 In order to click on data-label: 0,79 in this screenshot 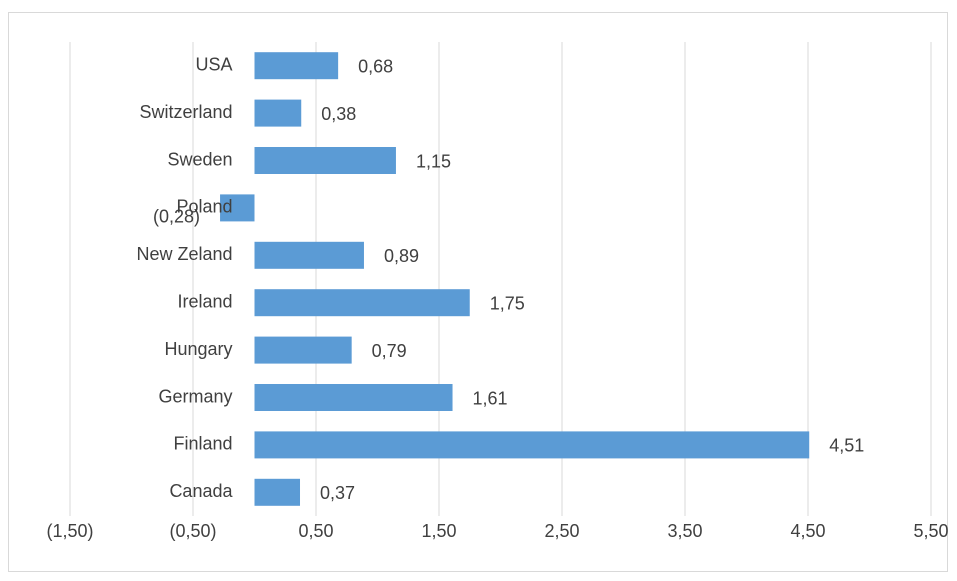, I will do `click(389, 351)`.